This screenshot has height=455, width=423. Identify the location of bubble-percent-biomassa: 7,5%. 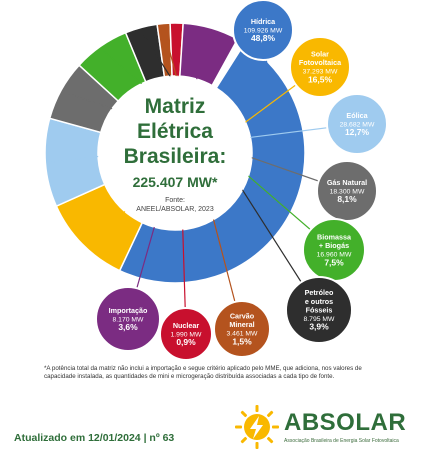
(334, 262).